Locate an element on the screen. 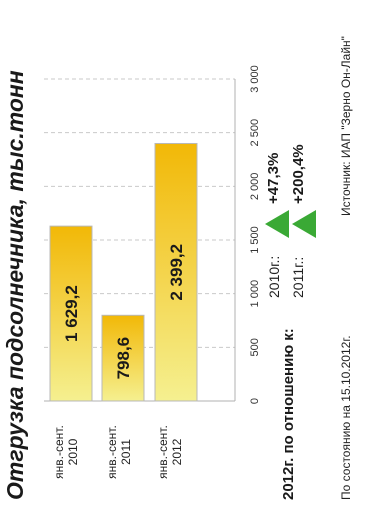  tick-label: 1 000 is located at coordinates (255, 294).